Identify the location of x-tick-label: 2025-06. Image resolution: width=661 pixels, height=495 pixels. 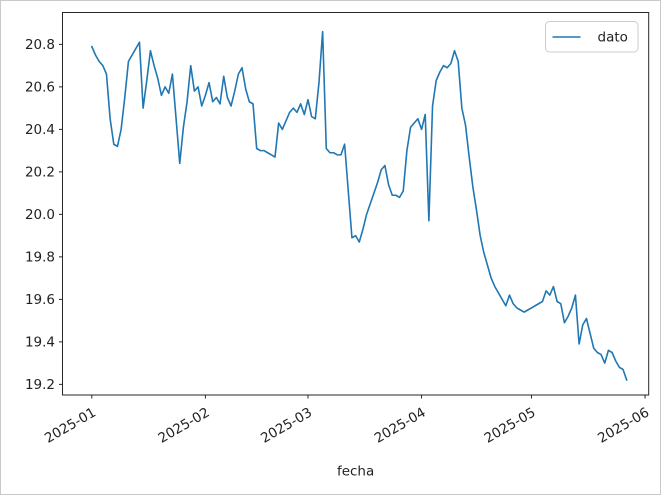
(623, 426).